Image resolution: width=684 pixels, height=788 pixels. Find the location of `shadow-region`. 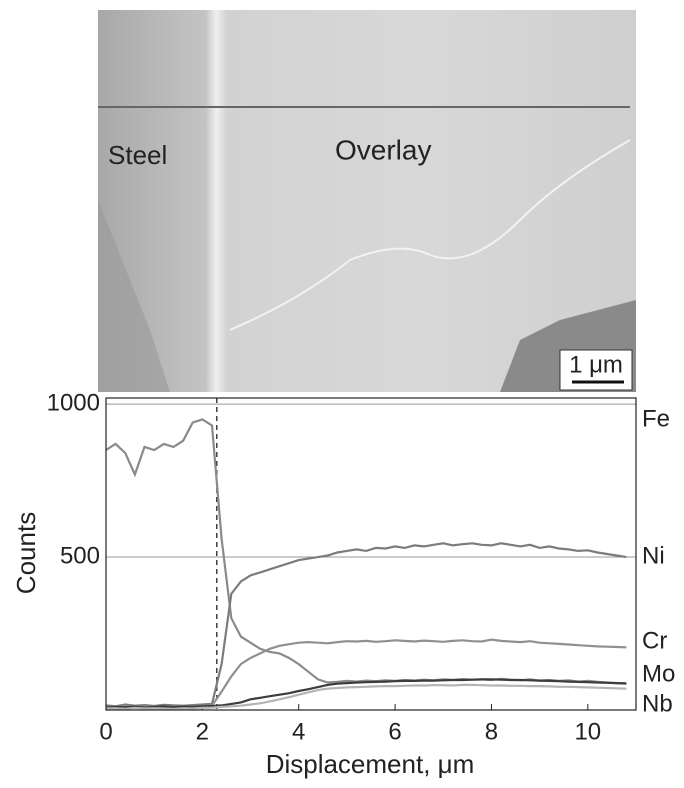

shadow-region is located at coordinates (134, 296).